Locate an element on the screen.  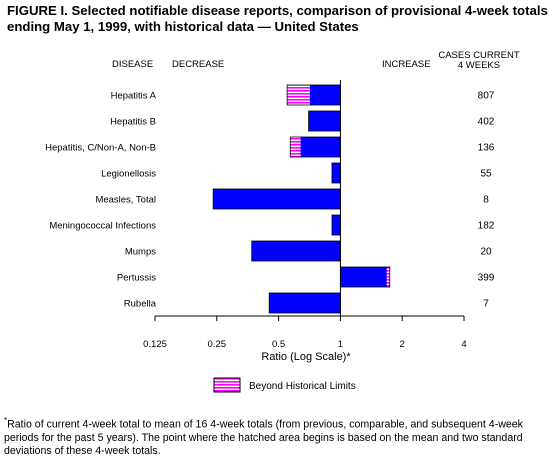
x-tick-label: 4 is located at coordinates (463, 344).